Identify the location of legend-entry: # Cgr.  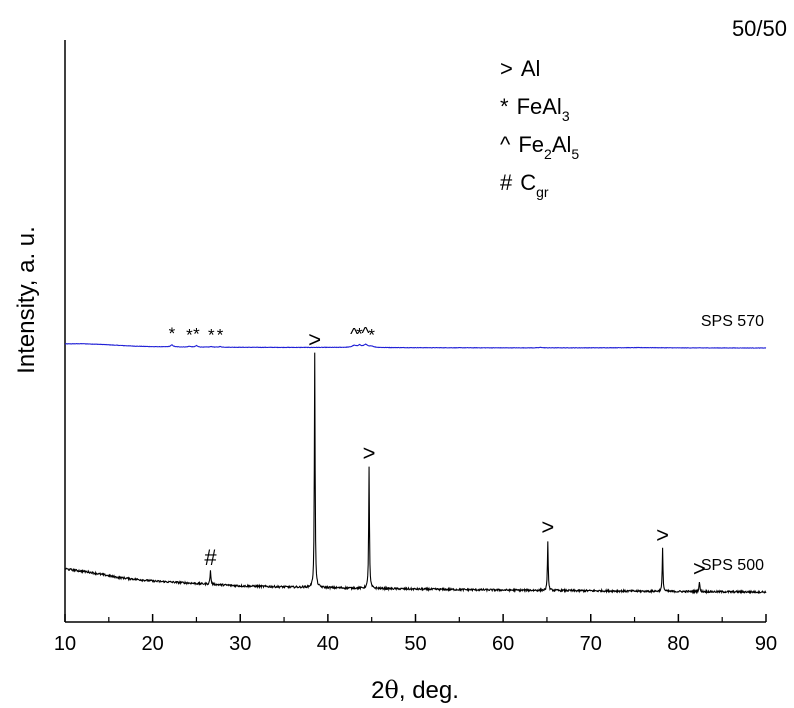
(524, 185).